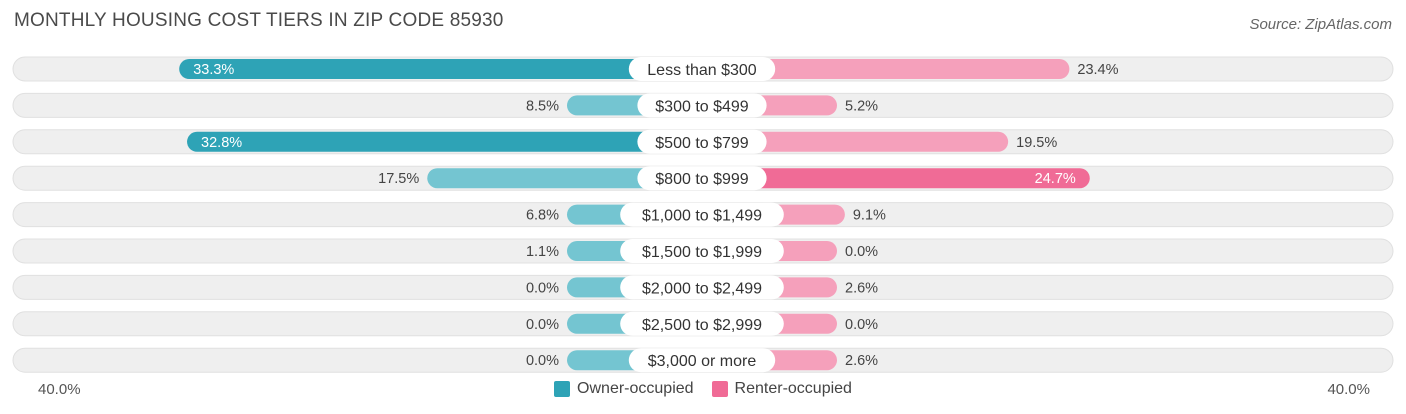  I want to click on category-label: $3,000 or more, so click(702, 361).